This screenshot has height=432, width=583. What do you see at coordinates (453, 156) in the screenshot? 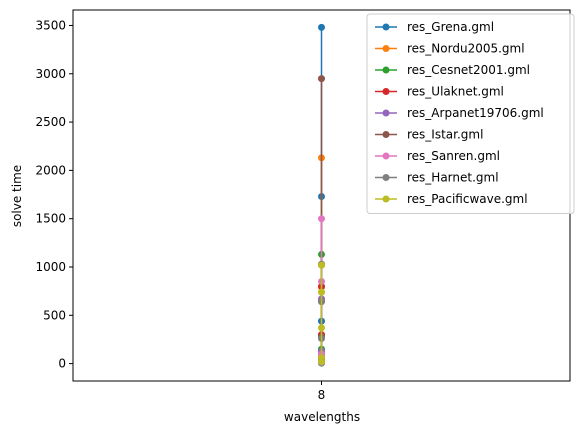
I see `legend-label: res_Sanren.gml` at bounding box center [453, 156].